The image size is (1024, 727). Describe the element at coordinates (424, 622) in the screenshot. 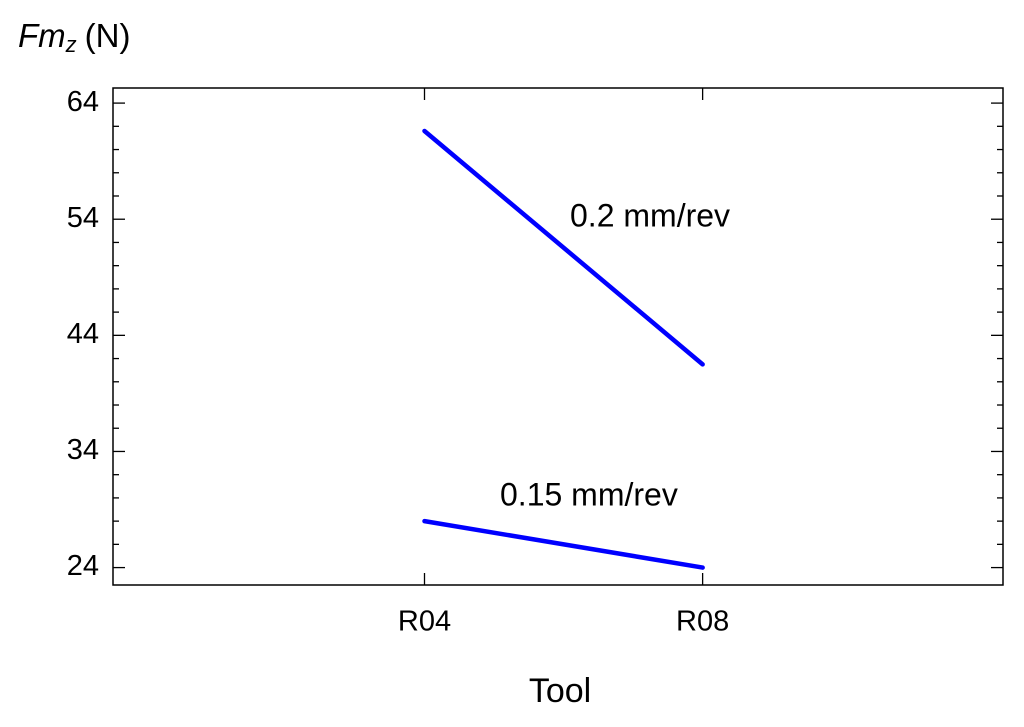

I see `x-tick-label: R04` at that location.